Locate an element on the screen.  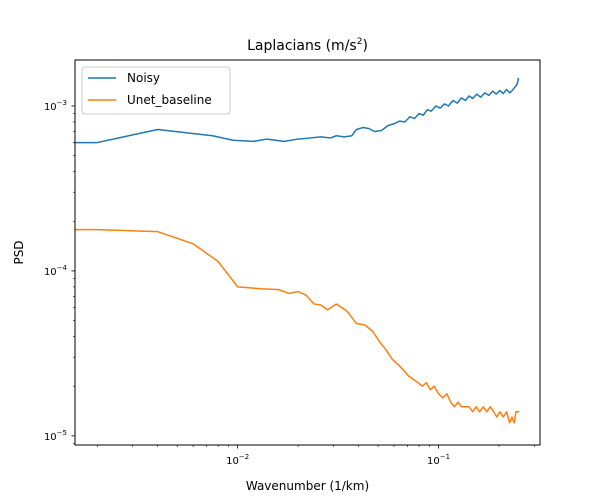
y-tick-label: 10⁻⁴ is located at coordinates (56, 271).